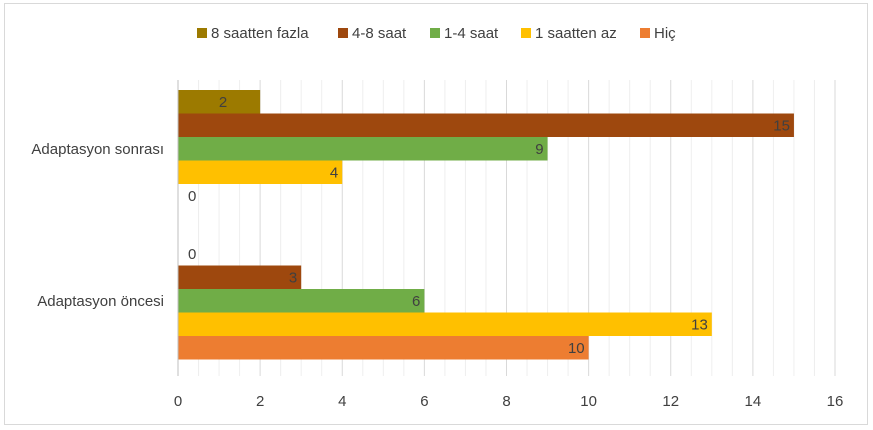 The height and width of the screenshot is (430, 873). Describe the element at coordinates (293, 277) in the screenshot. I see `data-label: 3` at that location.